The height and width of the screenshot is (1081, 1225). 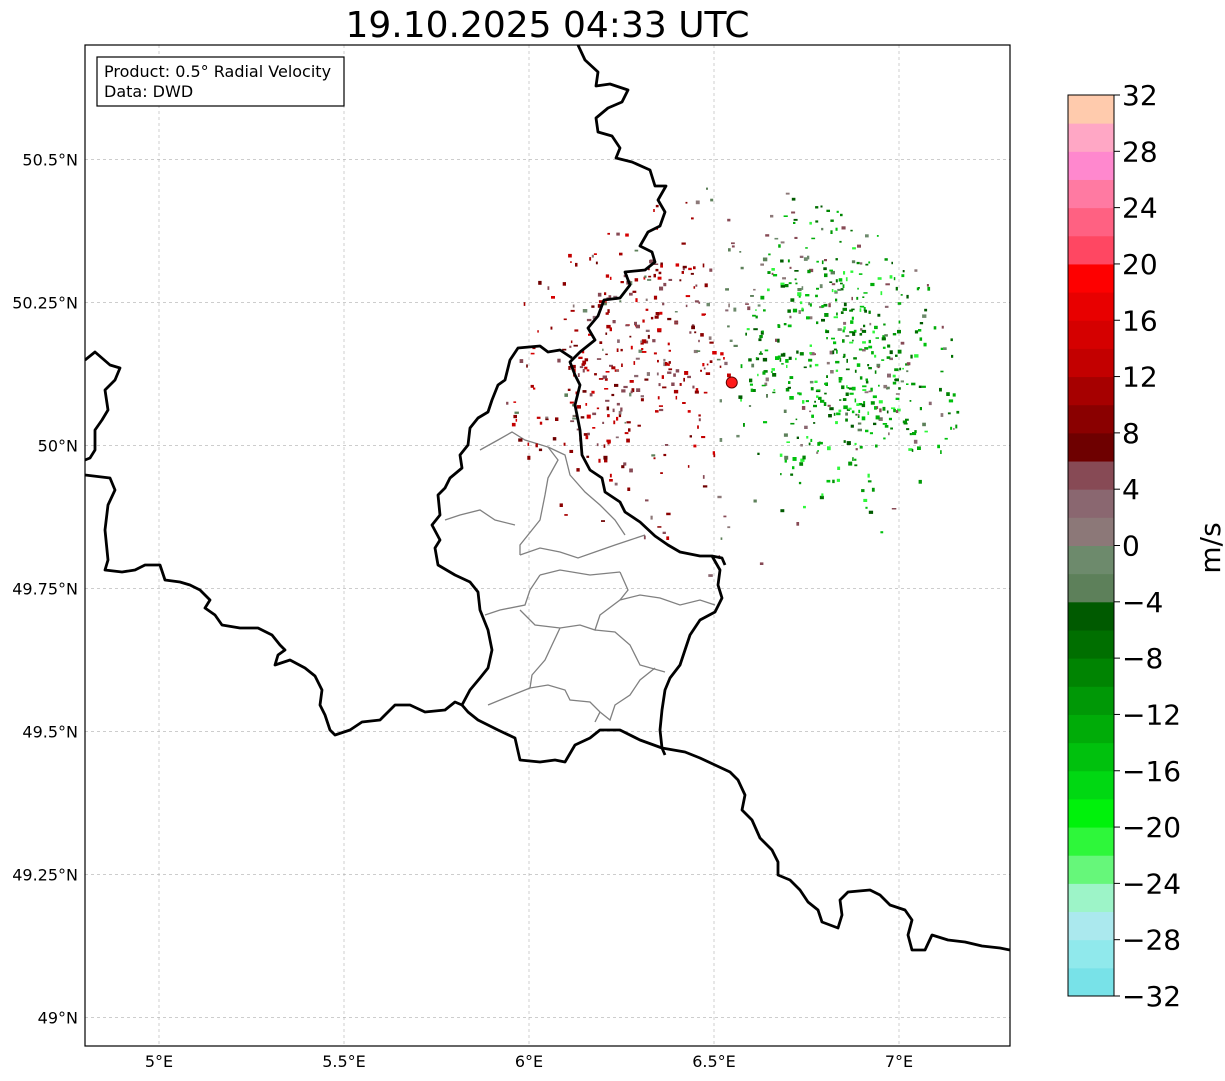 What do you see at coordinates (1131, 546) in the screenshot?
I see `colorbar-tick-label: 0` at bounding box center [1131, 546].